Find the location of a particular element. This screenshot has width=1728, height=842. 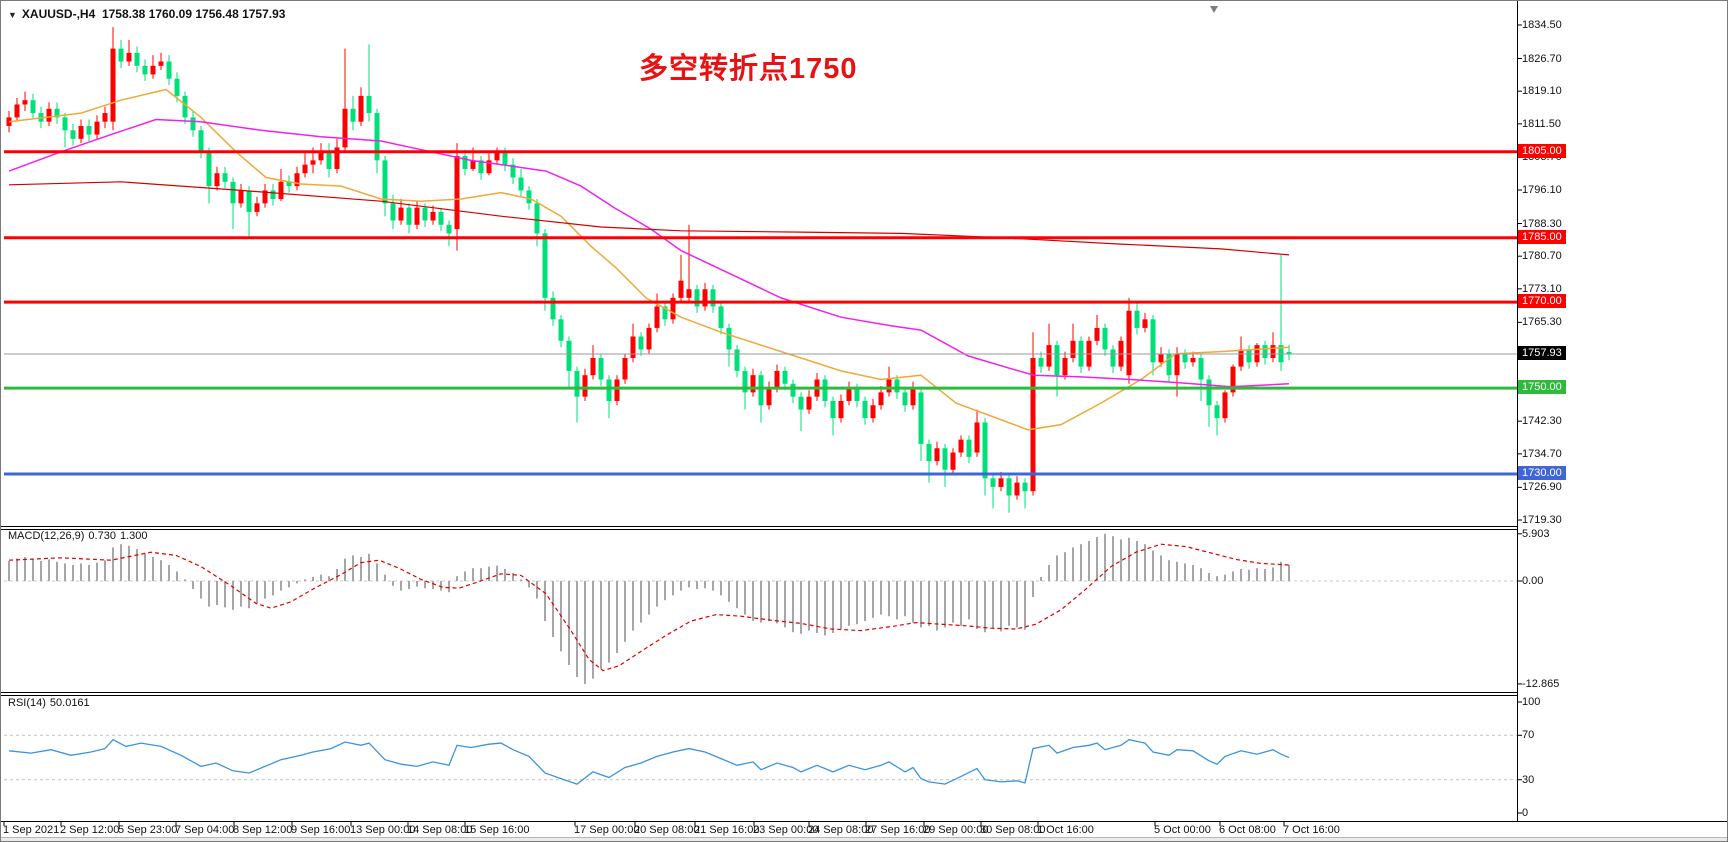

price-level-badge: 1785.00 is located at coordinates (1542, 236).